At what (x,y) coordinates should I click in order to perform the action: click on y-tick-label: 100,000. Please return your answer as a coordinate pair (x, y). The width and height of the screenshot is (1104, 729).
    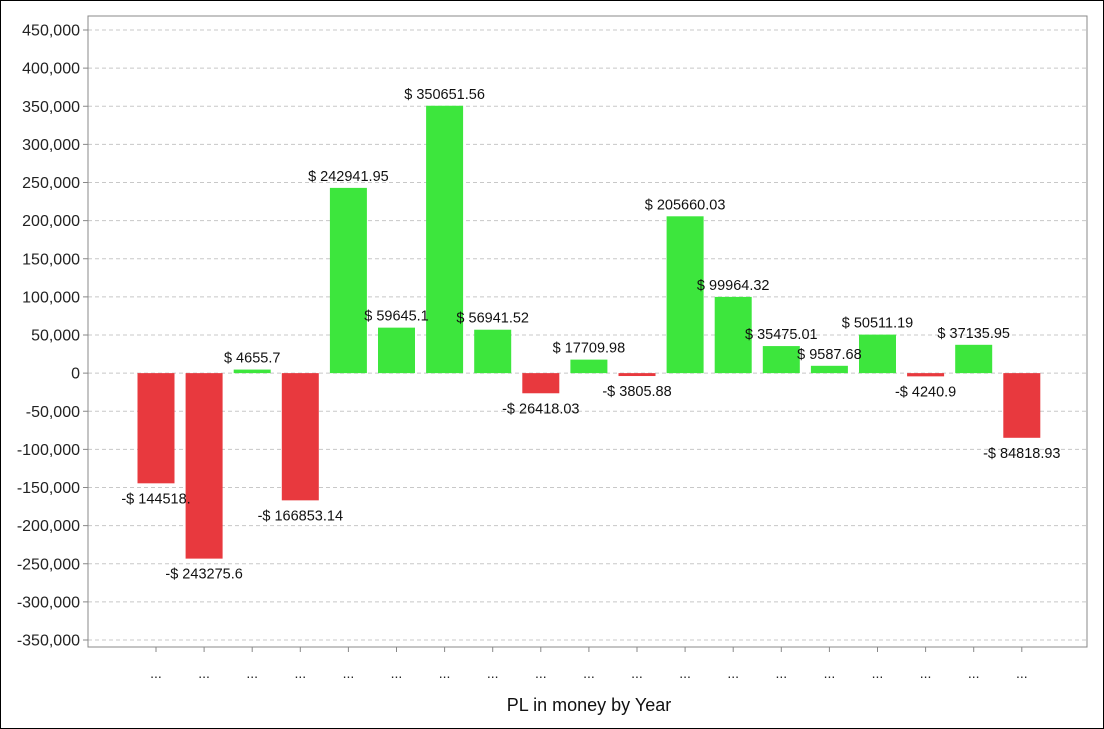
    Looking at the image, I should click on (51, 297).